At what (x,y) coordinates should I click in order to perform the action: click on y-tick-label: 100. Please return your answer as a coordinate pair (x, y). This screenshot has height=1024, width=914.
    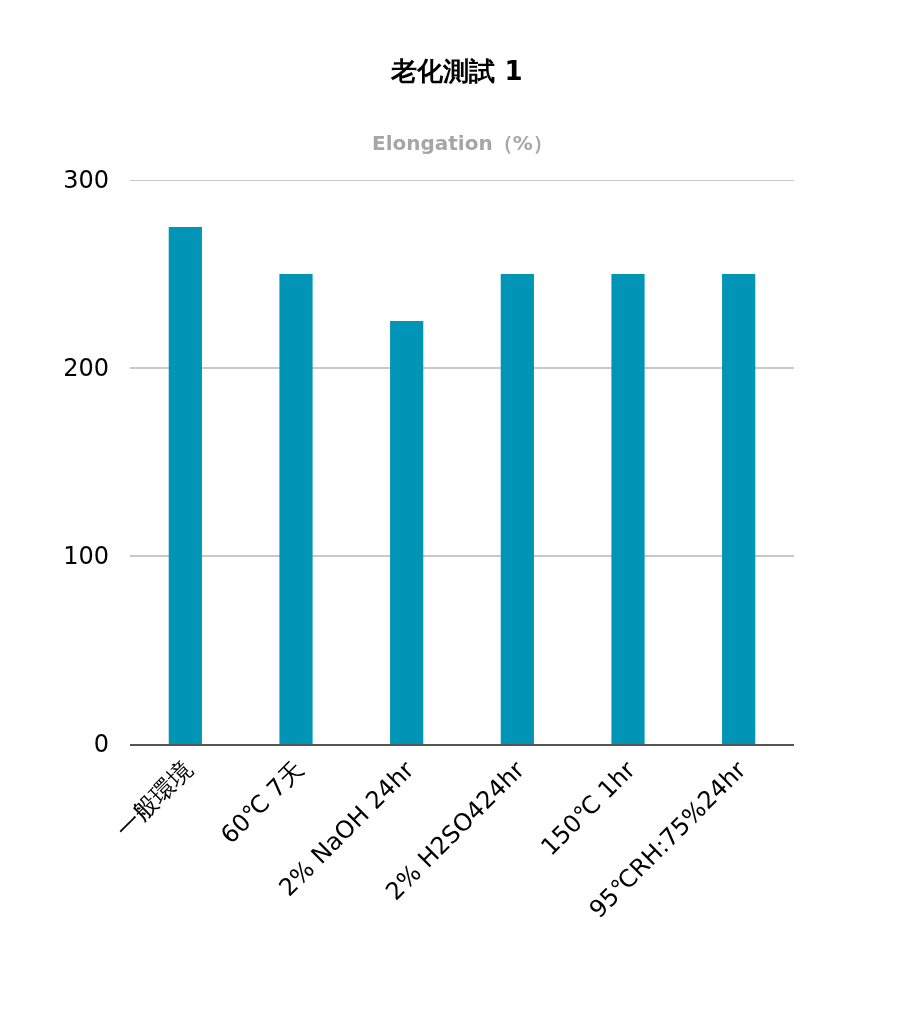
    Looking at the image, I should click on (86, 556).